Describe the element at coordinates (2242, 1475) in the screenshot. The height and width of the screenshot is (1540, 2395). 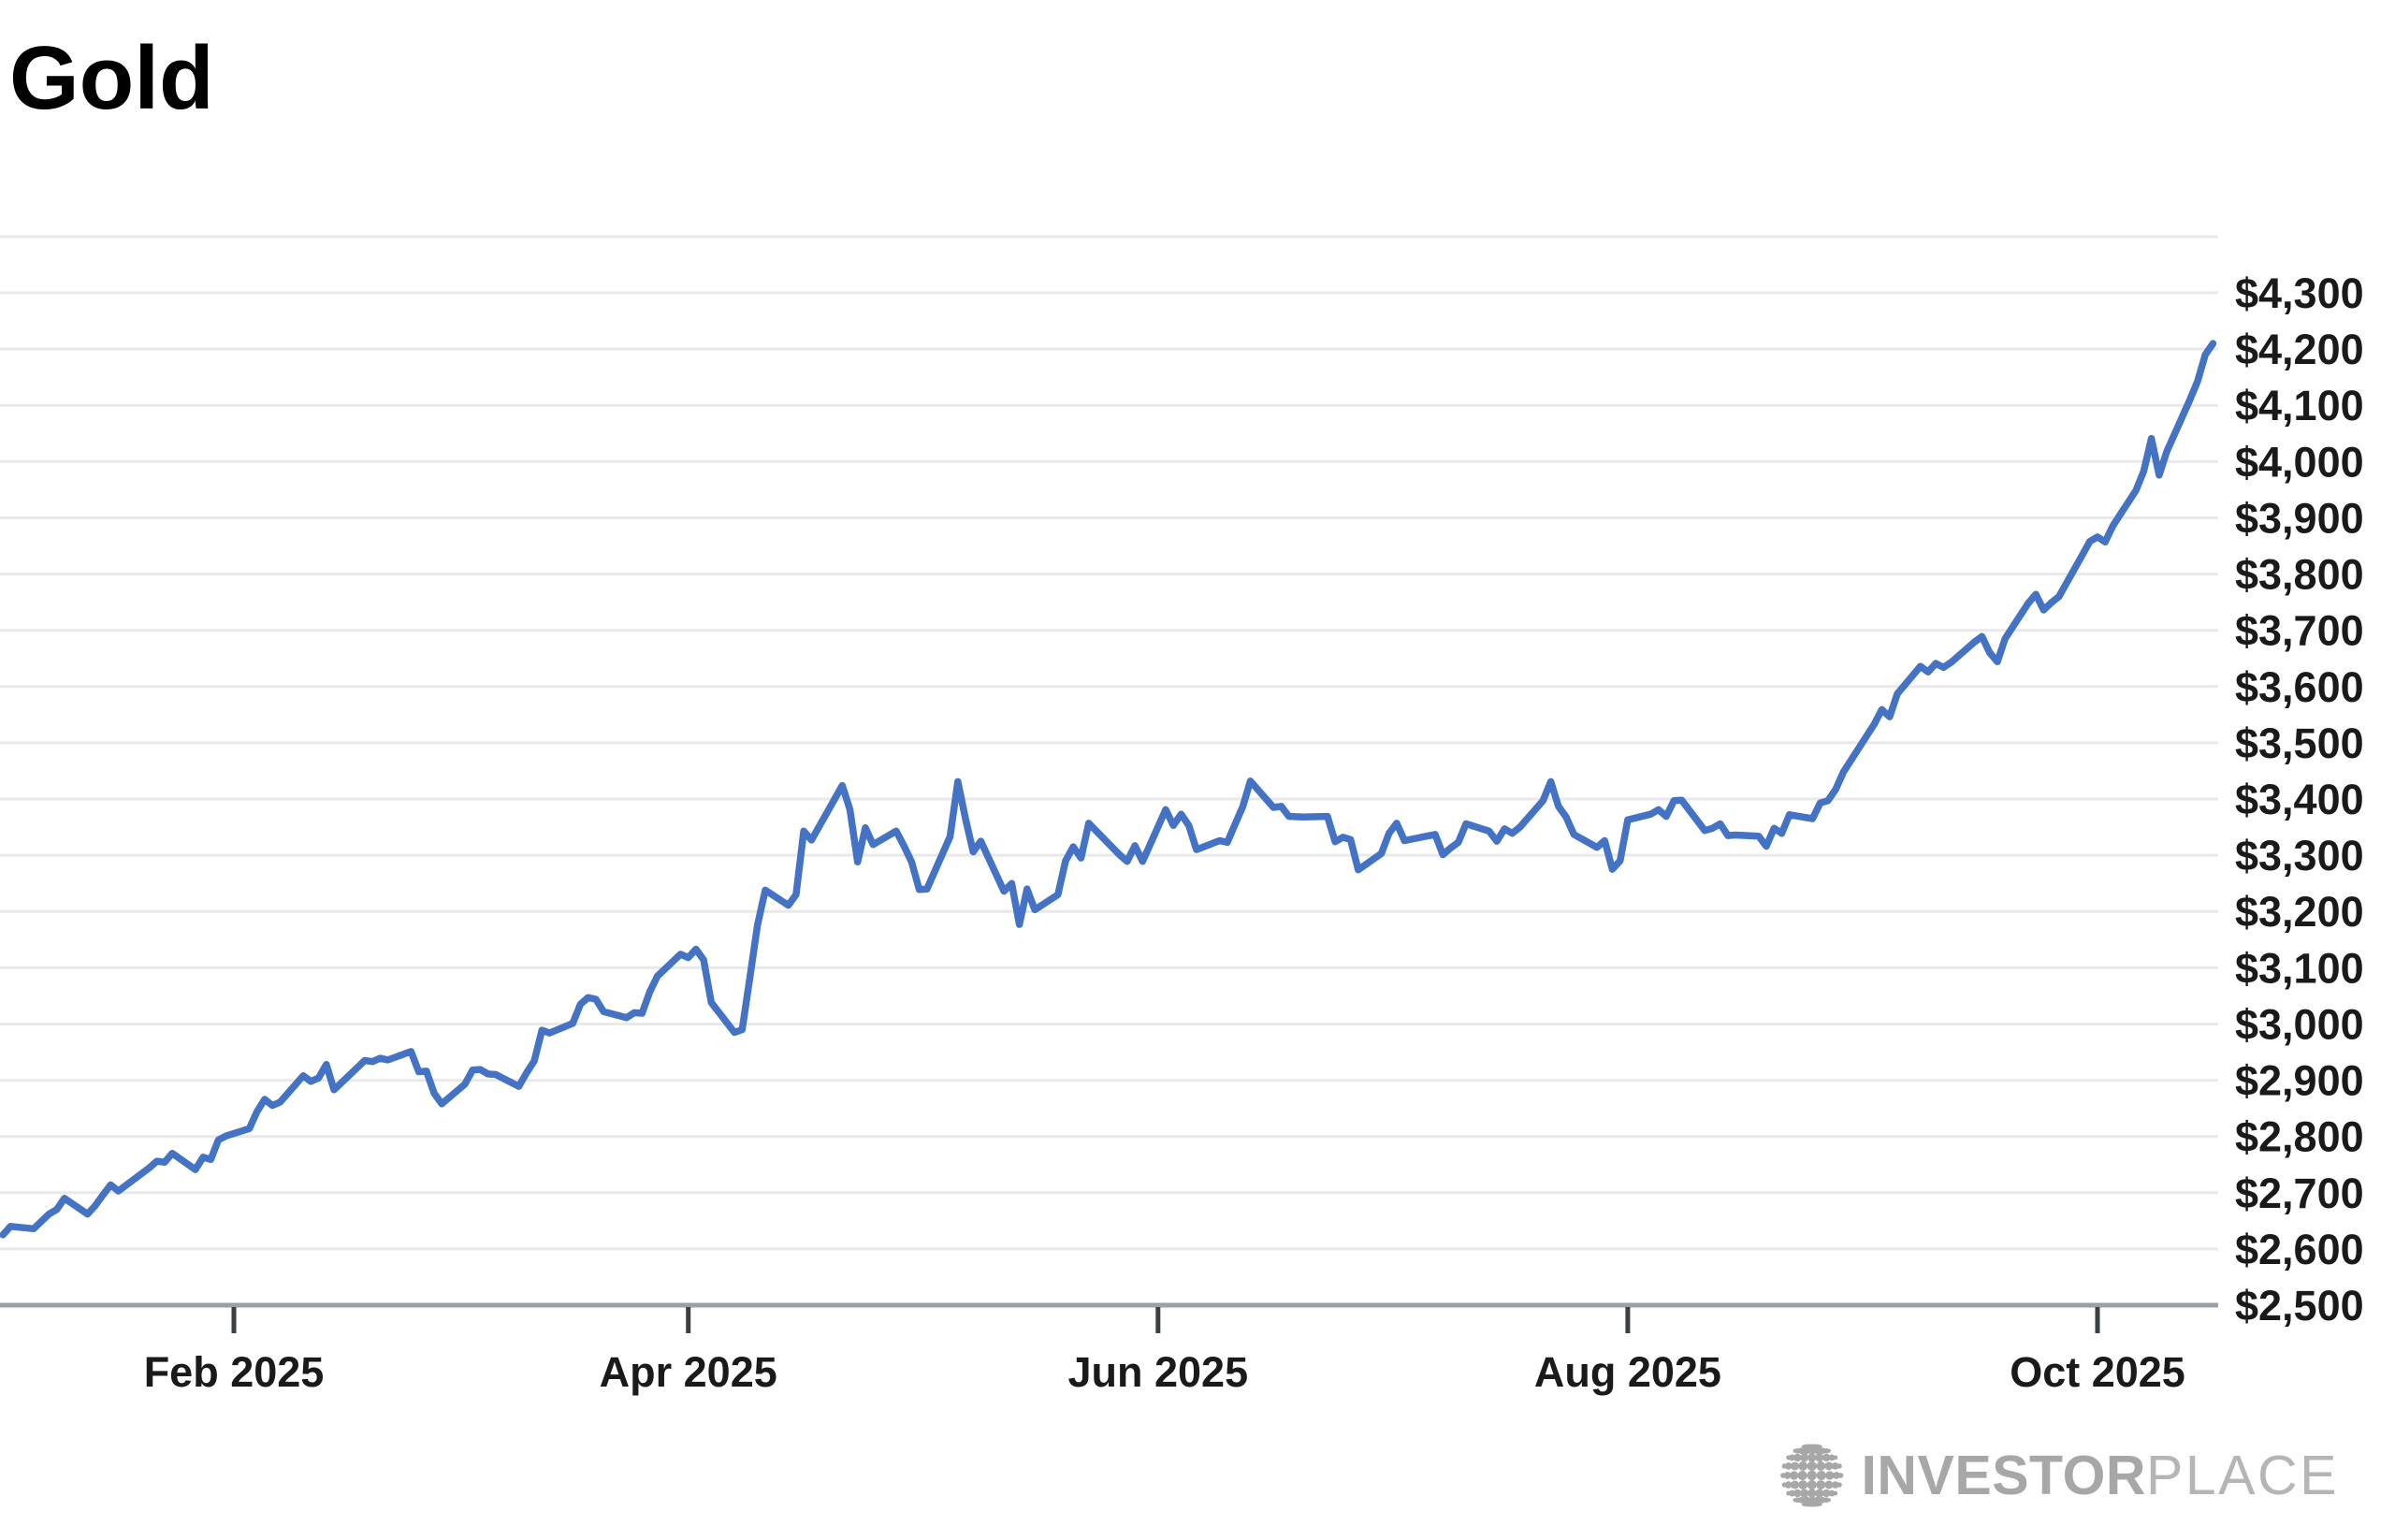
I see `brand-text-place: PLACE` at that location.